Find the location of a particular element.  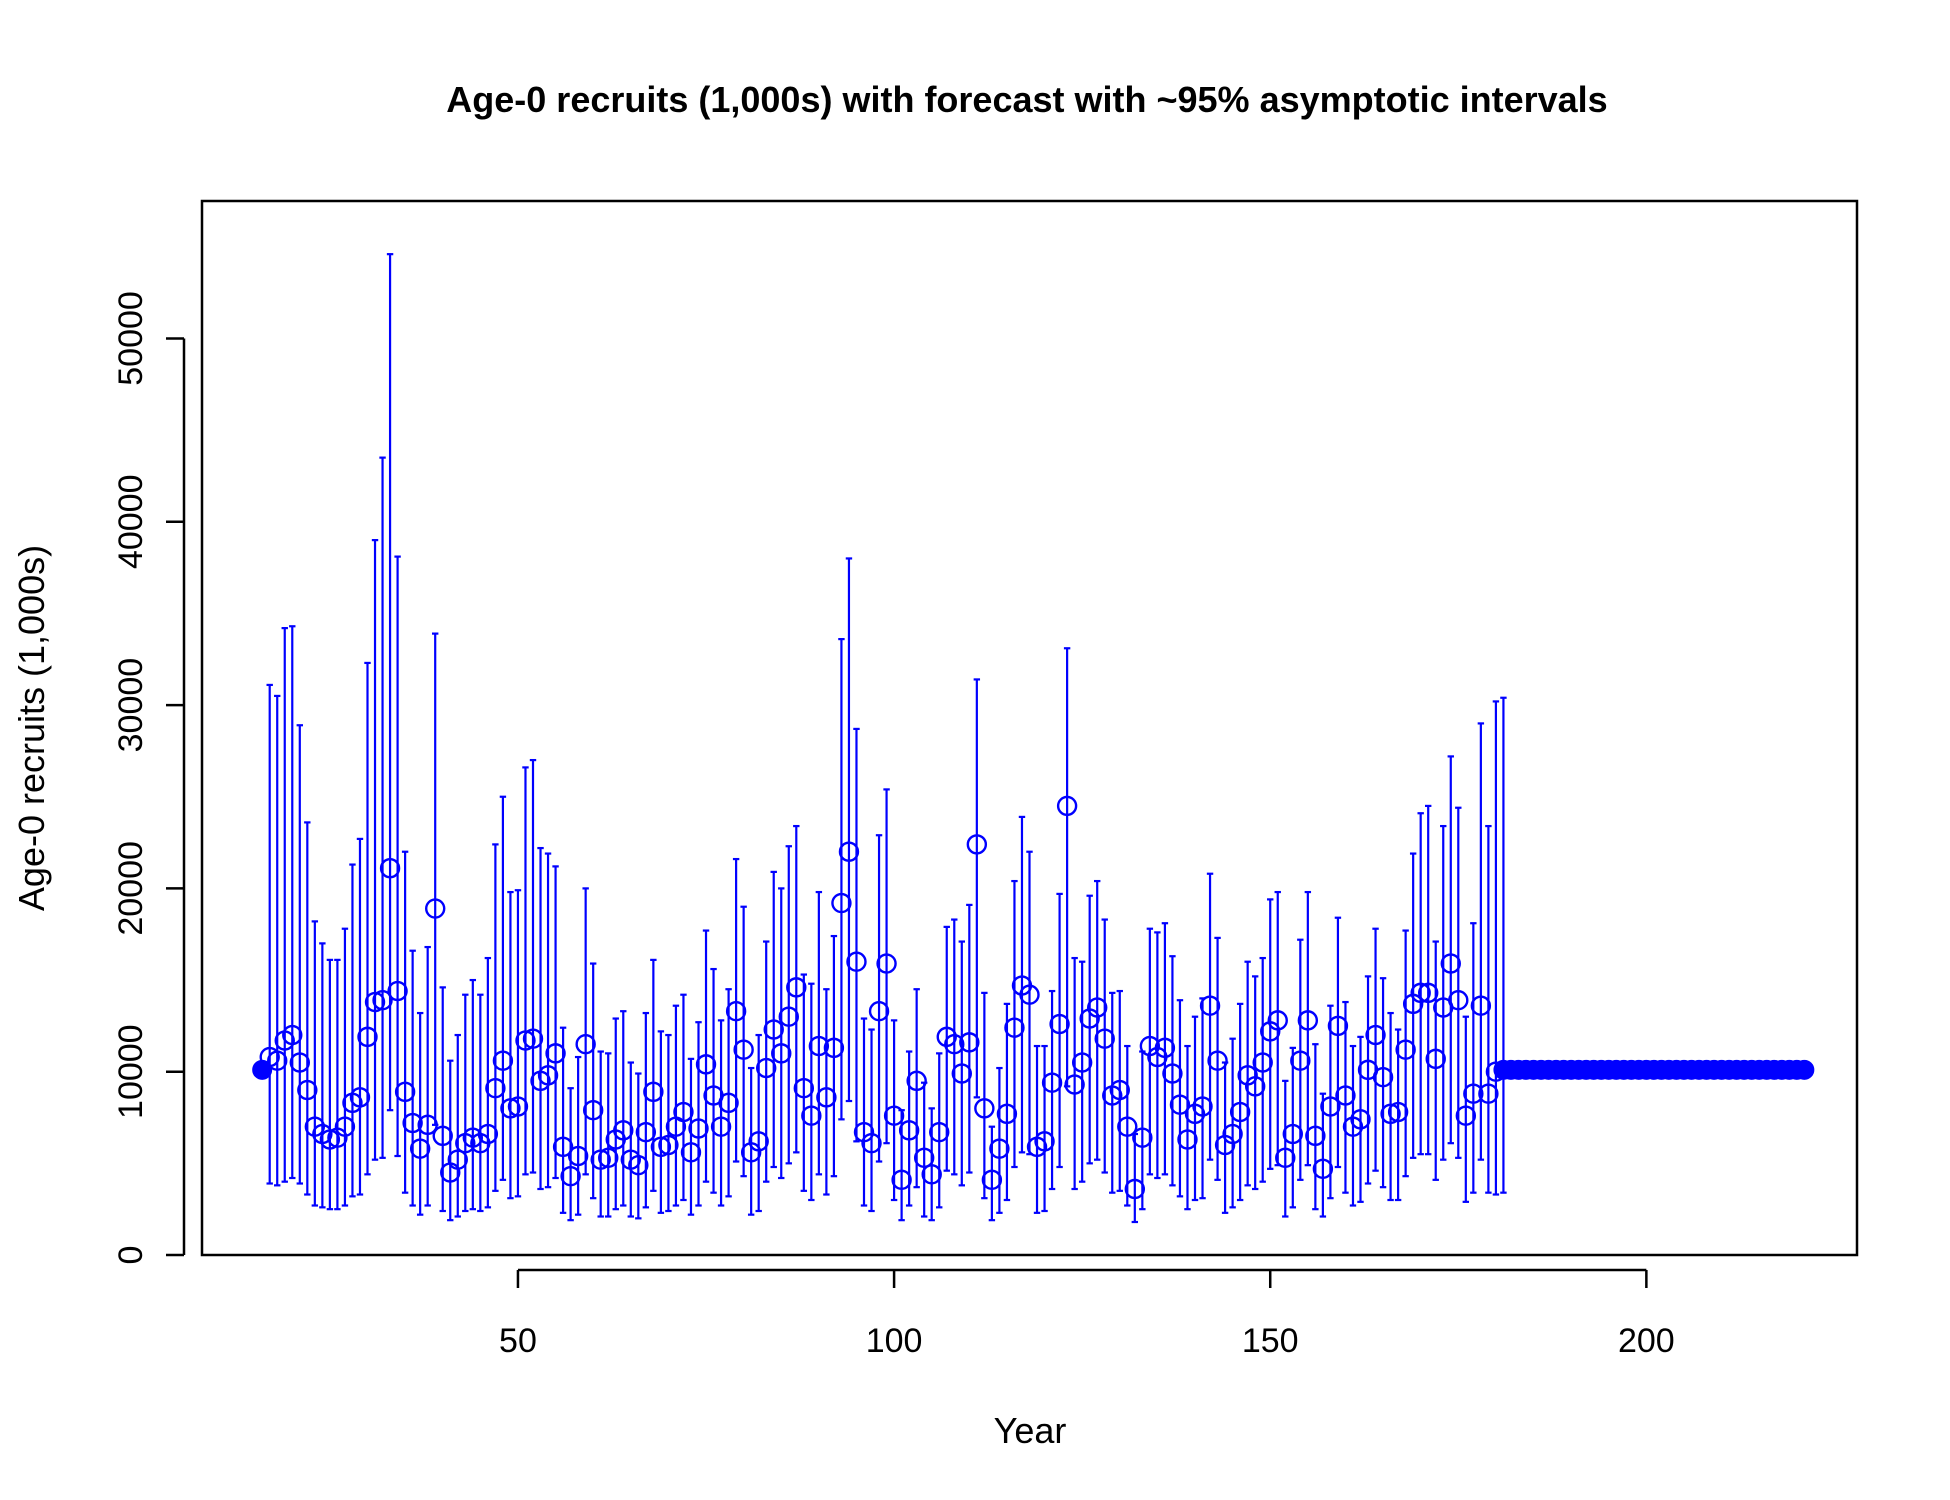

y-tick-label: 50000 is located at coordinates (131, 338).